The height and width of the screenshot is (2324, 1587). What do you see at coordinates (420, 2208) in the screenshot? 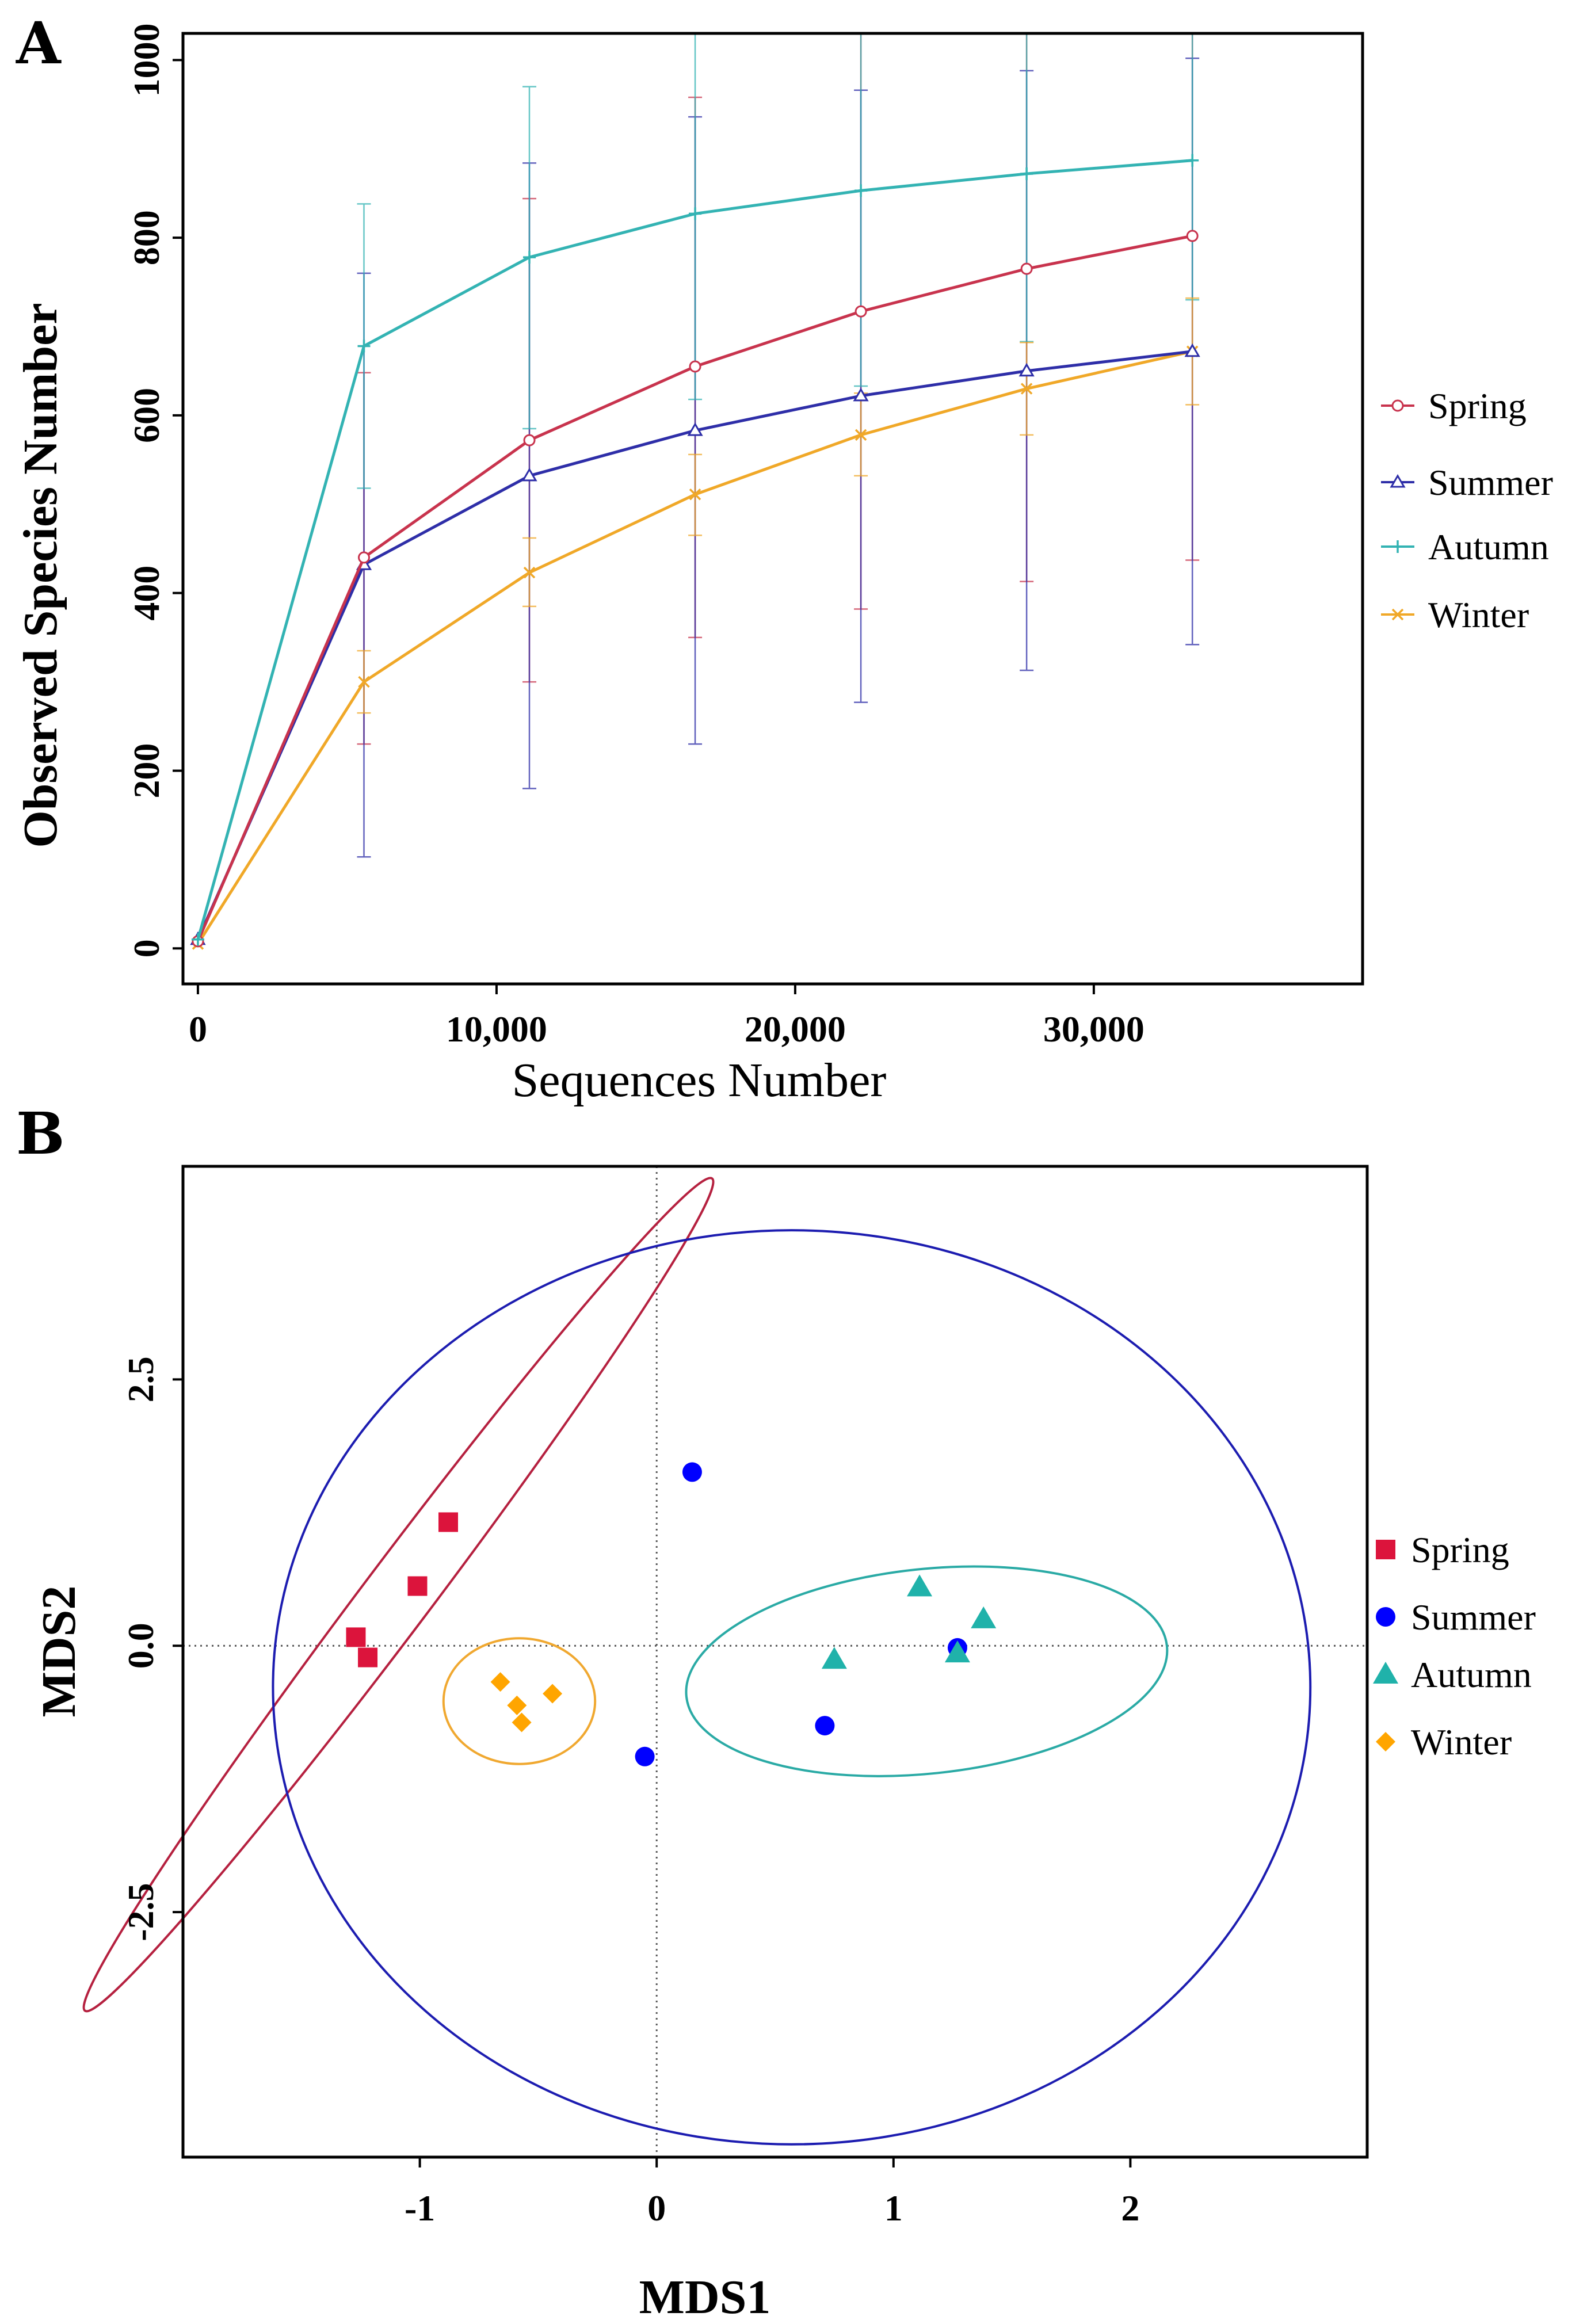
I see `x-tick-label: -1` at bounding box center [420, 2208].